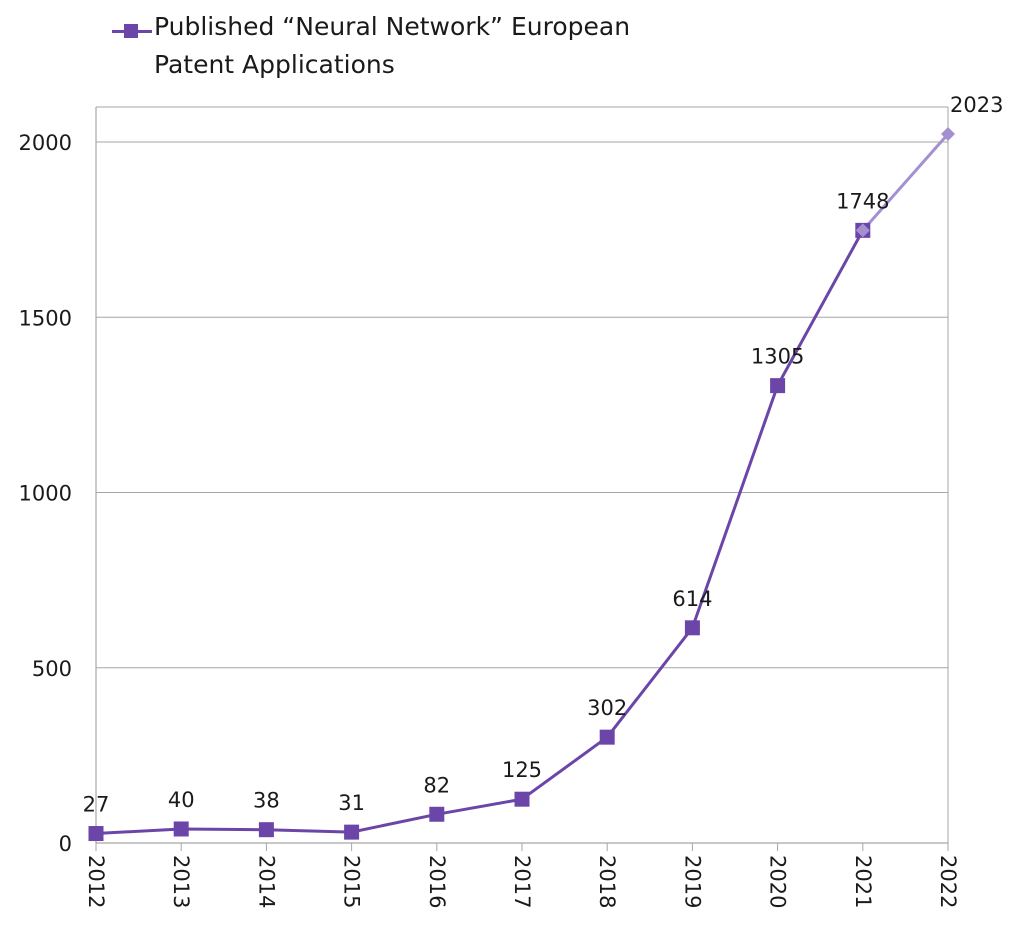 Image resolution: width=1024 pixels, height=938 pixels. Describe the element at coordinates (437, 881) in the screenshot. I see `x-tick-label-2016: 2016` at that location.